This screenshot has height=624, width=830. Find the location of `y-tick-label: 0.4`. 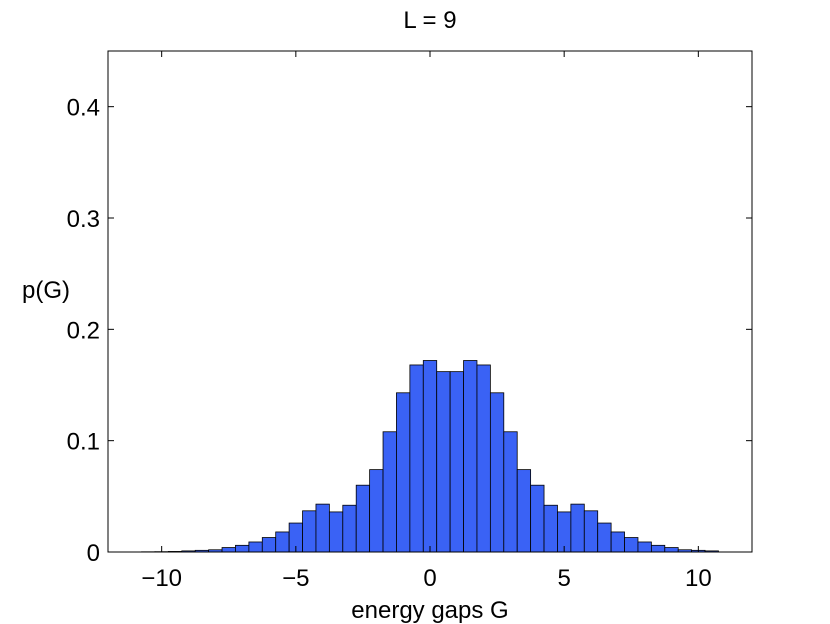

y-tick-label: 0.4 is located at coordinates (83, 108).